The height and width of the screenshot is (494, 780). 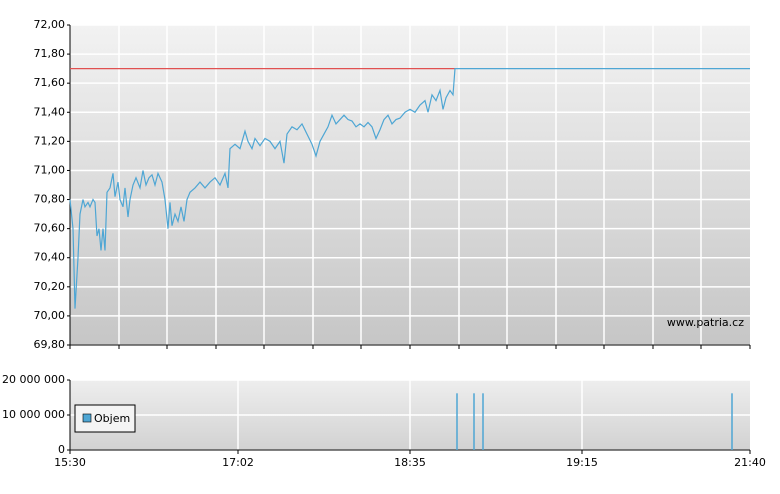 What do you see at coordinates (50, 228) in the screenshot?
I see `y-tick-label: 70,60` at bounding box center [50, 228].